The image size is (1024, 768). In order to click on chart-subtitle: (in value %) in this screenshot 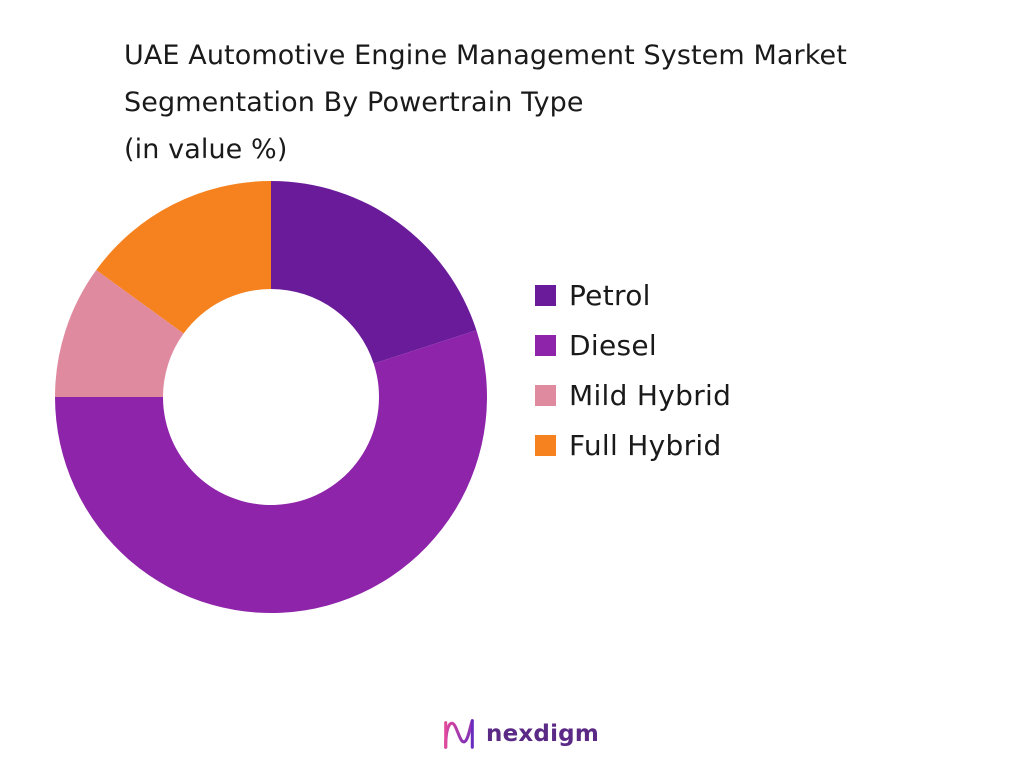, I will do `click(206, 149)`.